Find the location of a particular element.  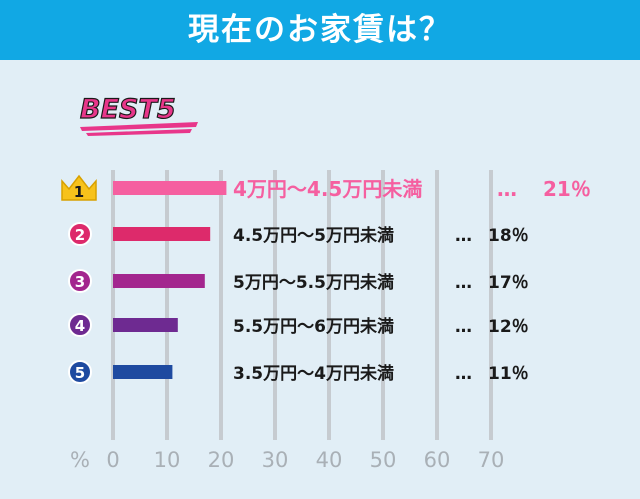

value-label: 12％ is located at coordinates (508, 327).